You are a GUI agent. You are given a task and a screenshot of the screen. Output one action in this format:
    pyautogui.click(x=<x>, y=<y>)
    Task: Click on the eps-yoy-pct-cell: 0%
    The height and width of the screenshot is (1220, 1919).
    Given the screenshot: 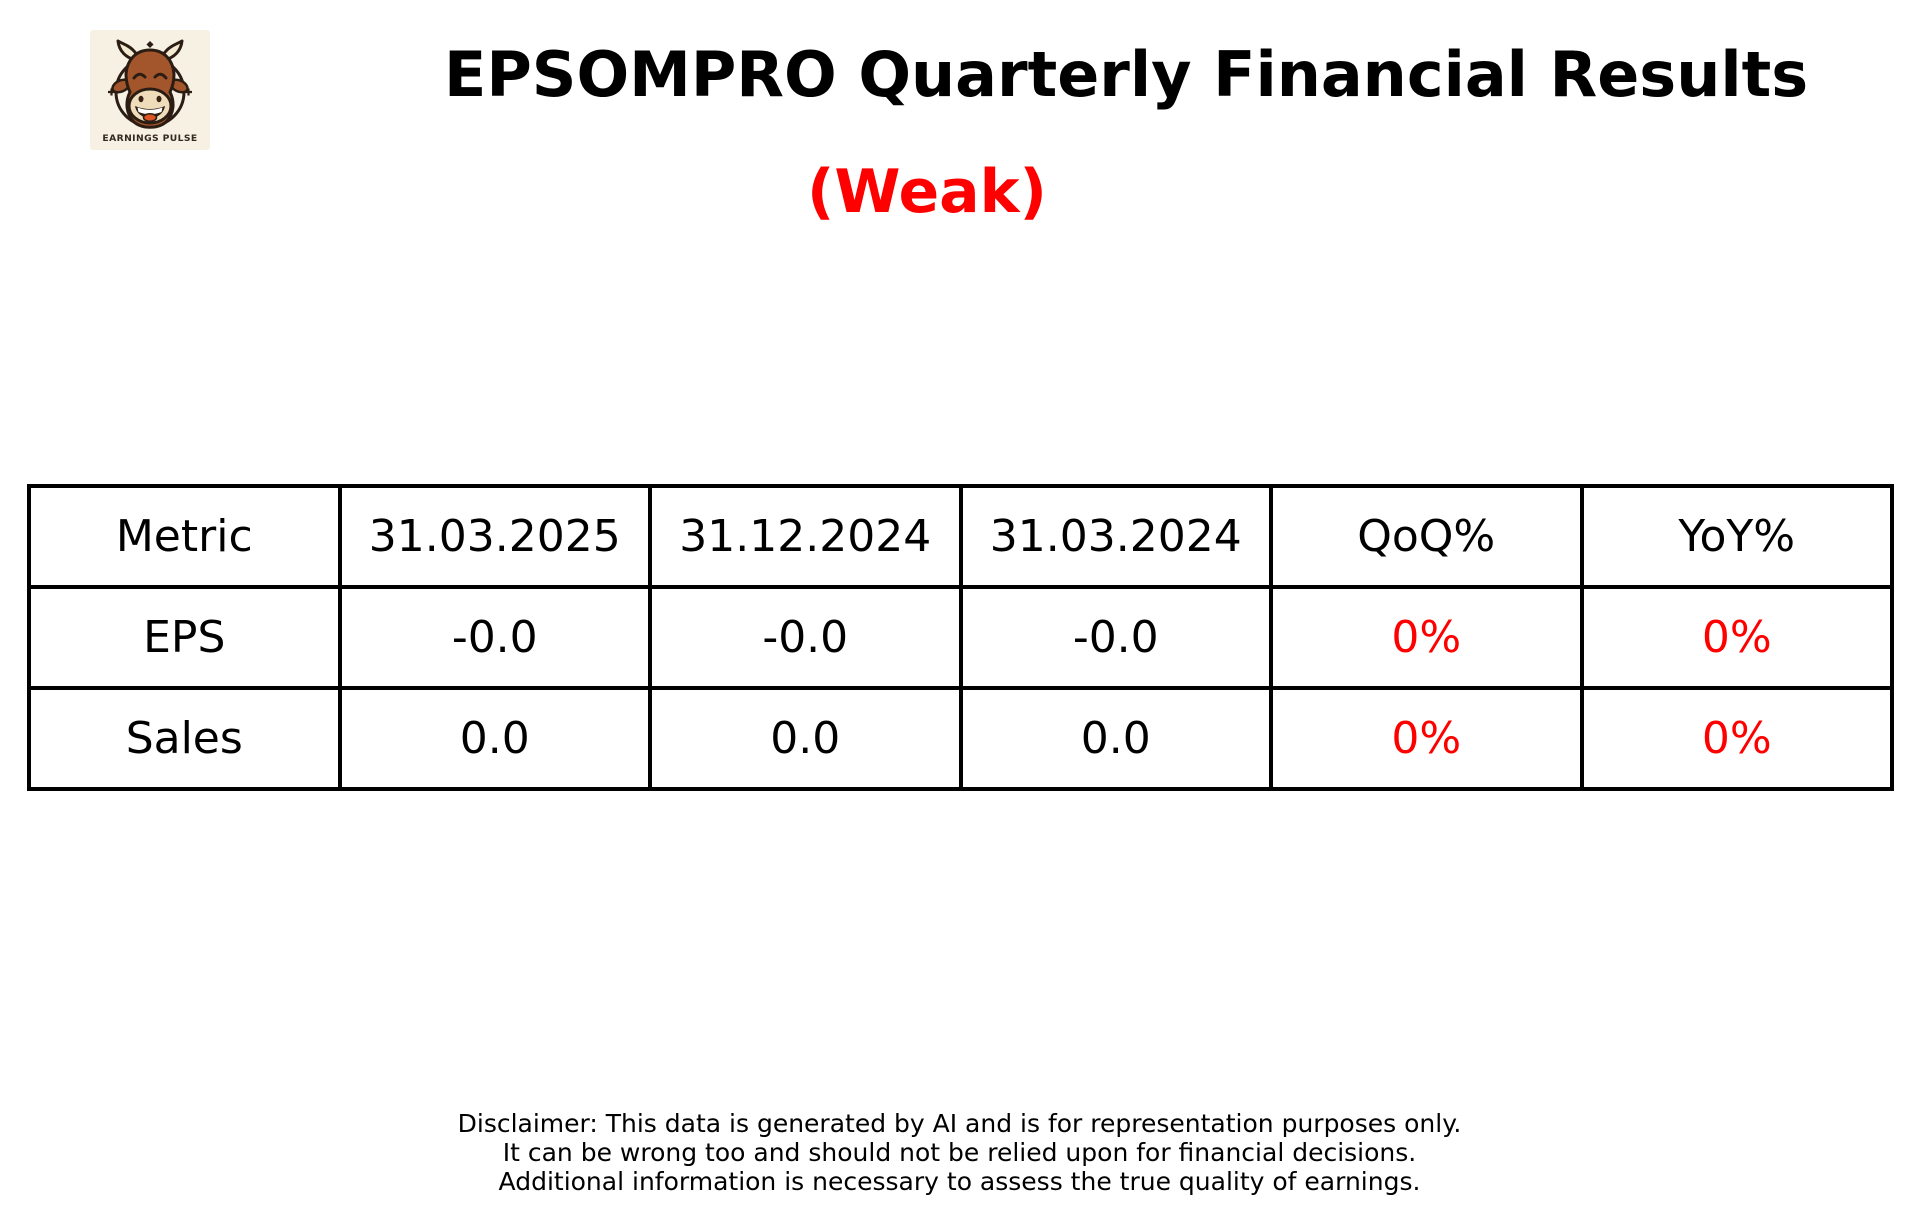 What is the action you would take?
    pyautogui.click(x=1736, y=637)
    